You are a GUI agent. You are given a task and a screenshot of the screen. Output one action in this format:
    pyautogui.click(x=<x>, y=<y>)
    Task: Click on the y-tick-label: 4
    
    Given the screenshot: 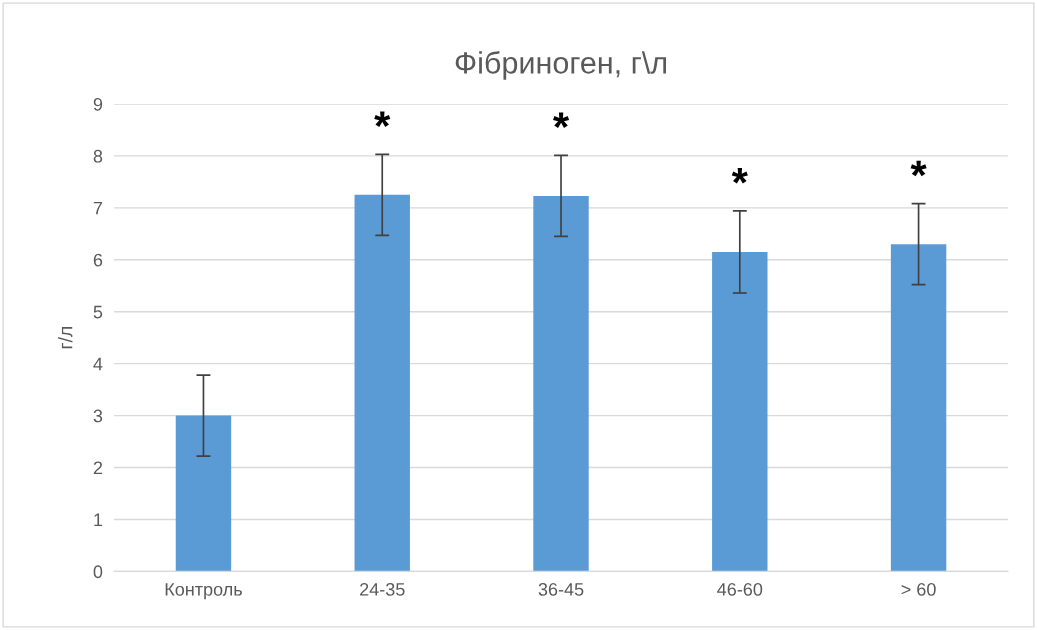 What is the action you would take?
    pyautogui.click(x=98, y=364)
    